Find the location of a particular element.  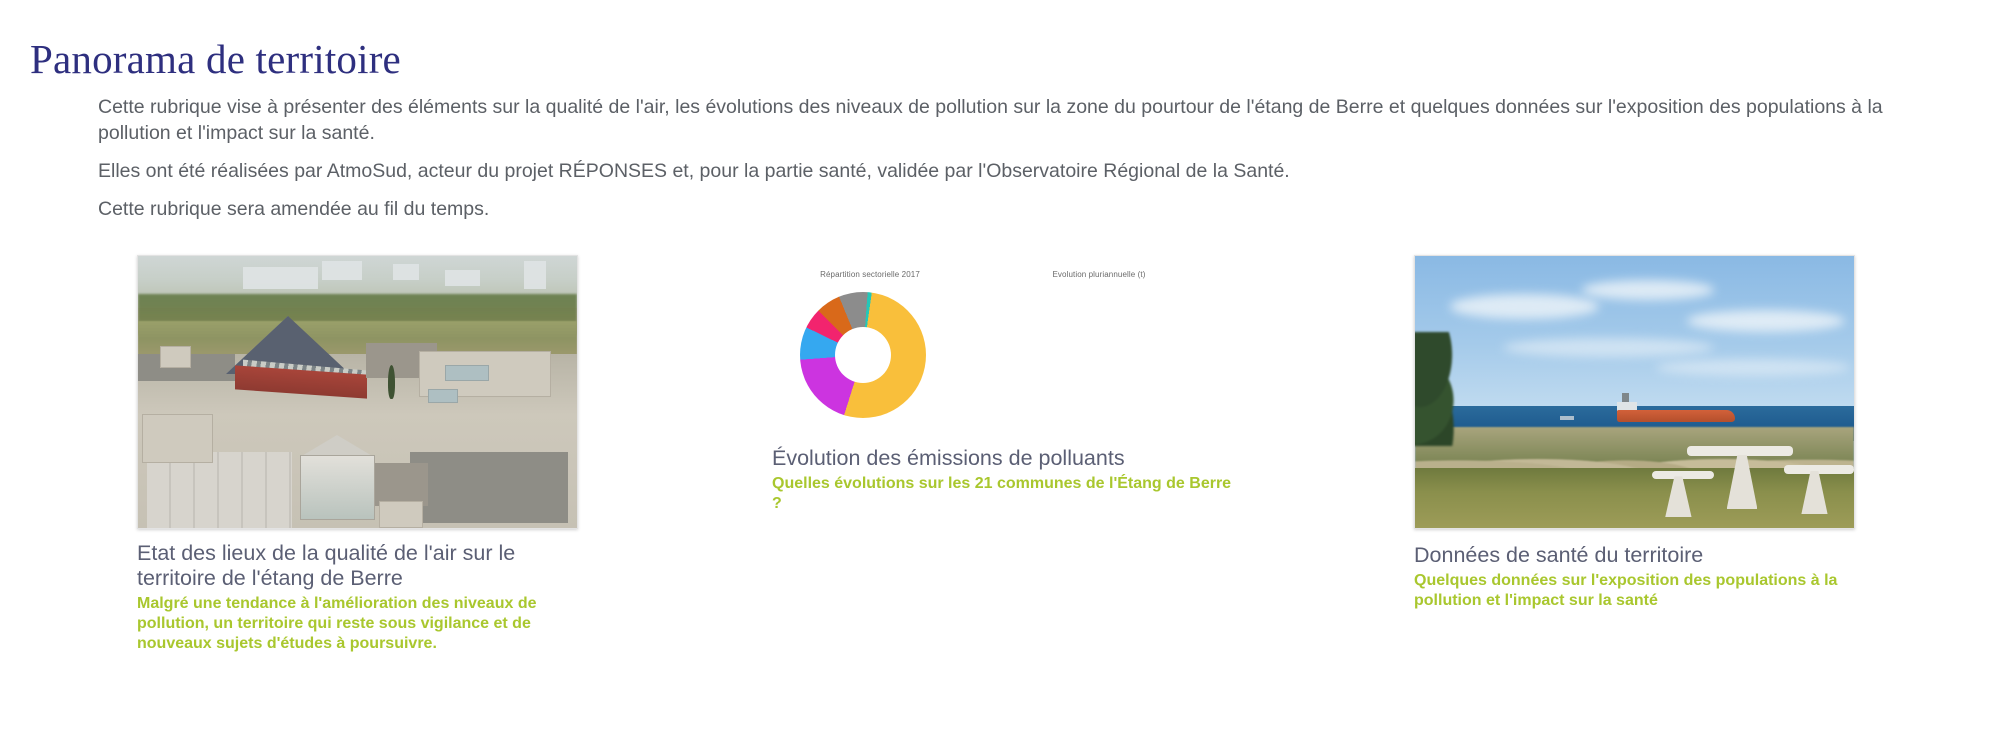

card-title: Données de santé du territoire is located at coordinates (1559, 555).